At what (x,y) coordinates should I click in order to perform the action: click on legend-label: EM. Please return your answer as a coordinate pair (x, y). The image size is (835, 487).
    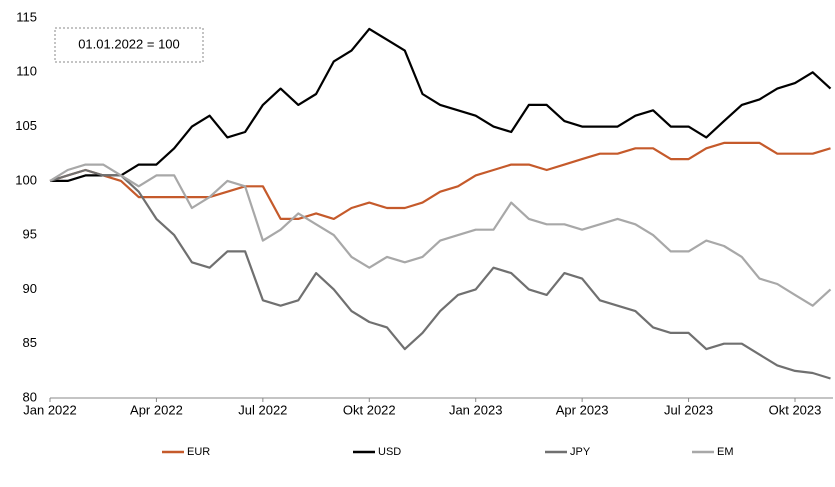
    Looking at the image, I should click on (725, 452).